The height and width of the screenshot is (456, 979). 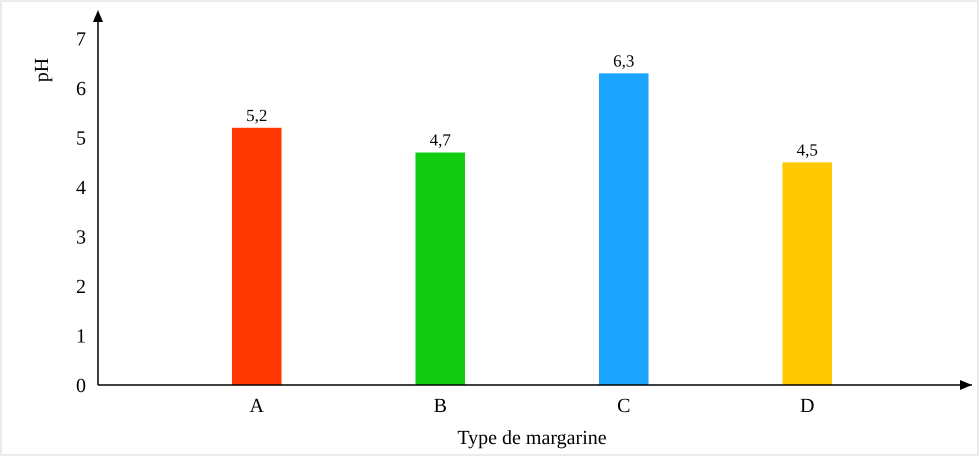 I want to click on data-label: 5,2, so click(x=257, y=115).